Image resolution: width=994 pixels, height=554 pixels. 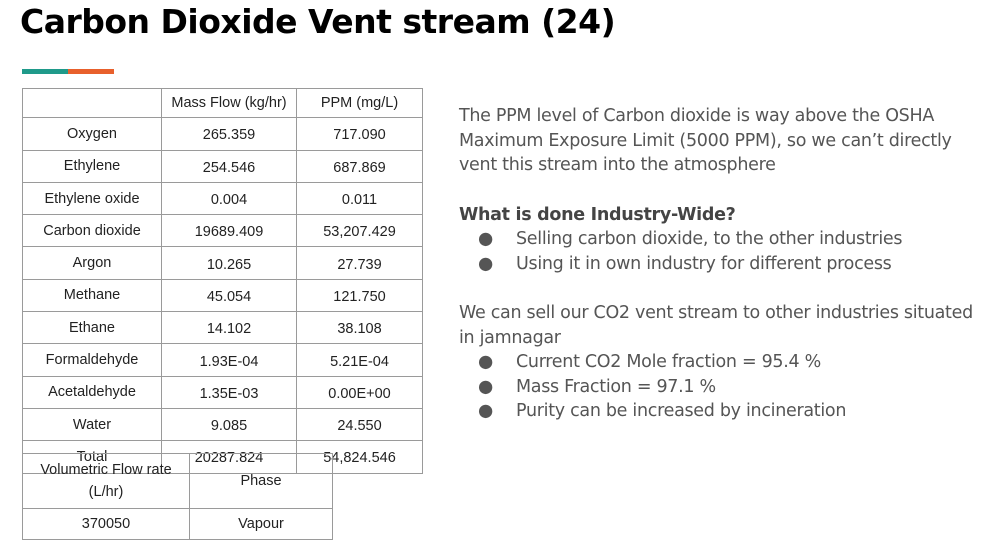 What do you see at coordinates (681, 411) in the screenshot?
I see `list-item-text: Purity can be increased by incineration` at bounding box center [681, 411].